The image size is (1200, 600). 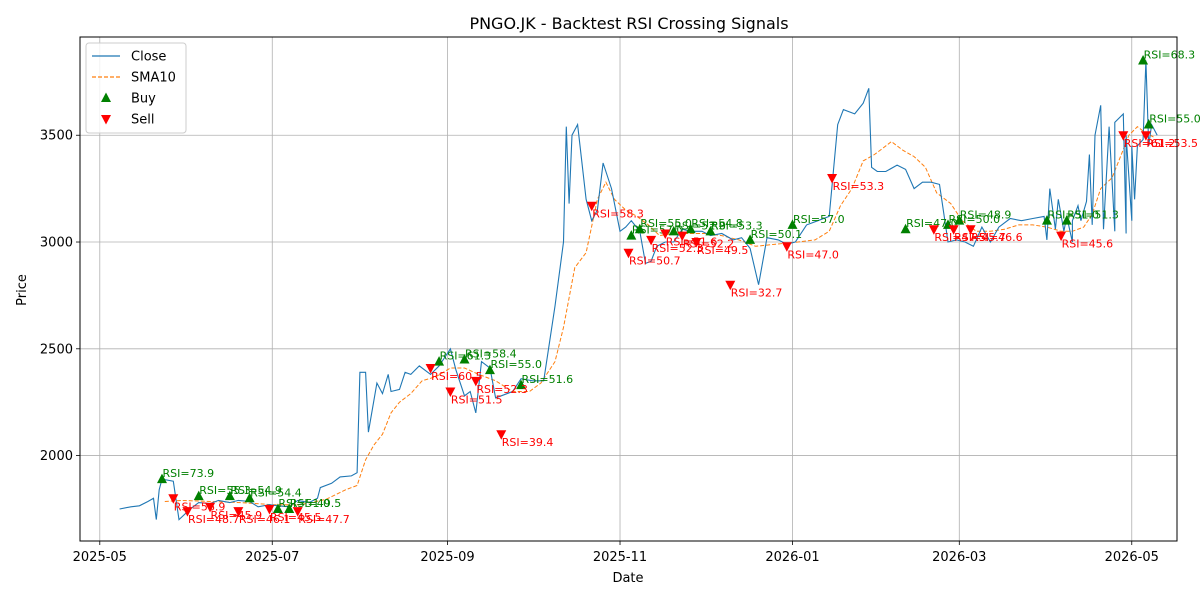 What do you see at coordinates (188, 473) in the screenshot?
I see `buy-label: RSI=73.9` at bounding box center [188, 473].